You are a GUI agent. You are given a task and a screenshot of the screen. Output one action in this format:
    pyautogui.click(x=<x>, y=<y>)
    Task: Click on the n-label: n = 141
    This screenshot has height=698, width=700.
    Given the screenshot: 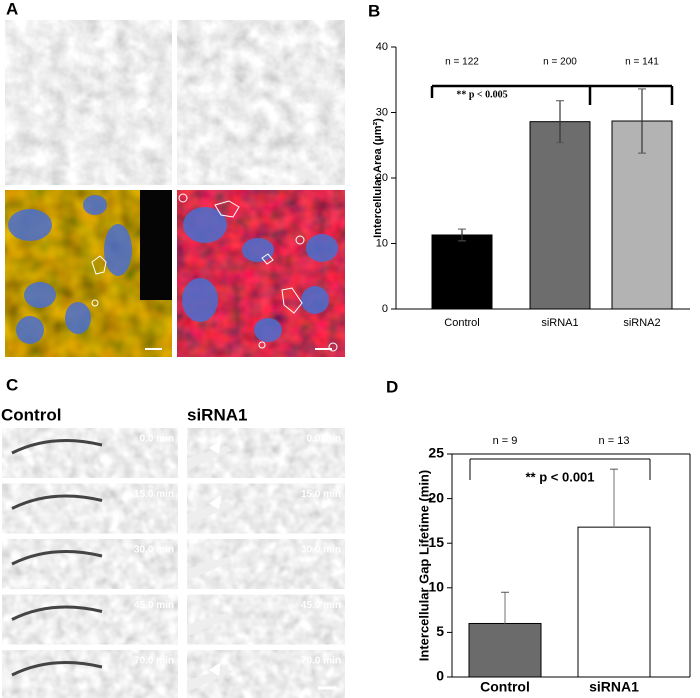 What is the action you would take?
    pyautogui.click(x=642, y=62)
    